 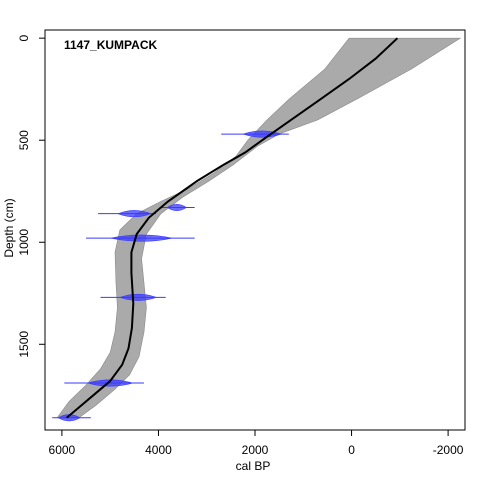 I want to click on plot-title: 1147_KUMPACK, so click(x=110, y=45).